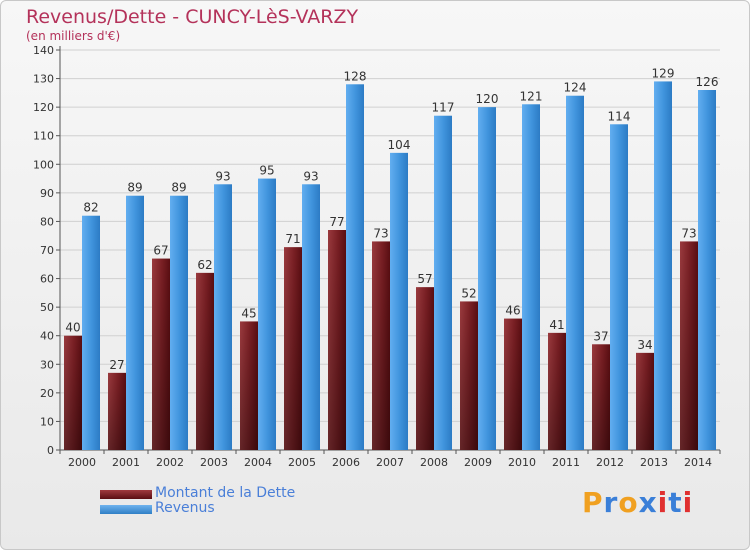 The image size is (750, 550). What do you see at coordinates (531, 96) in the screenshot?
I see `data-label-revenus: 121` at bounding box center [531, 96].